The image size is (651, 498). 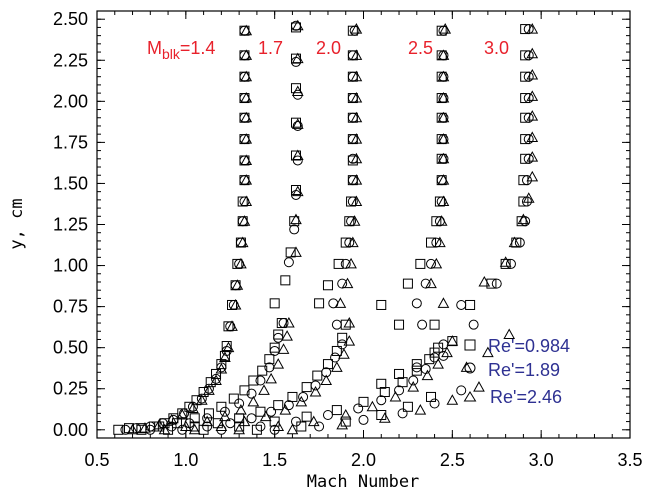 What do you see at coordinates (629, 460) in the screenshot?
I see `x-tick-label: 3.5` at bounding box center [629, 460].